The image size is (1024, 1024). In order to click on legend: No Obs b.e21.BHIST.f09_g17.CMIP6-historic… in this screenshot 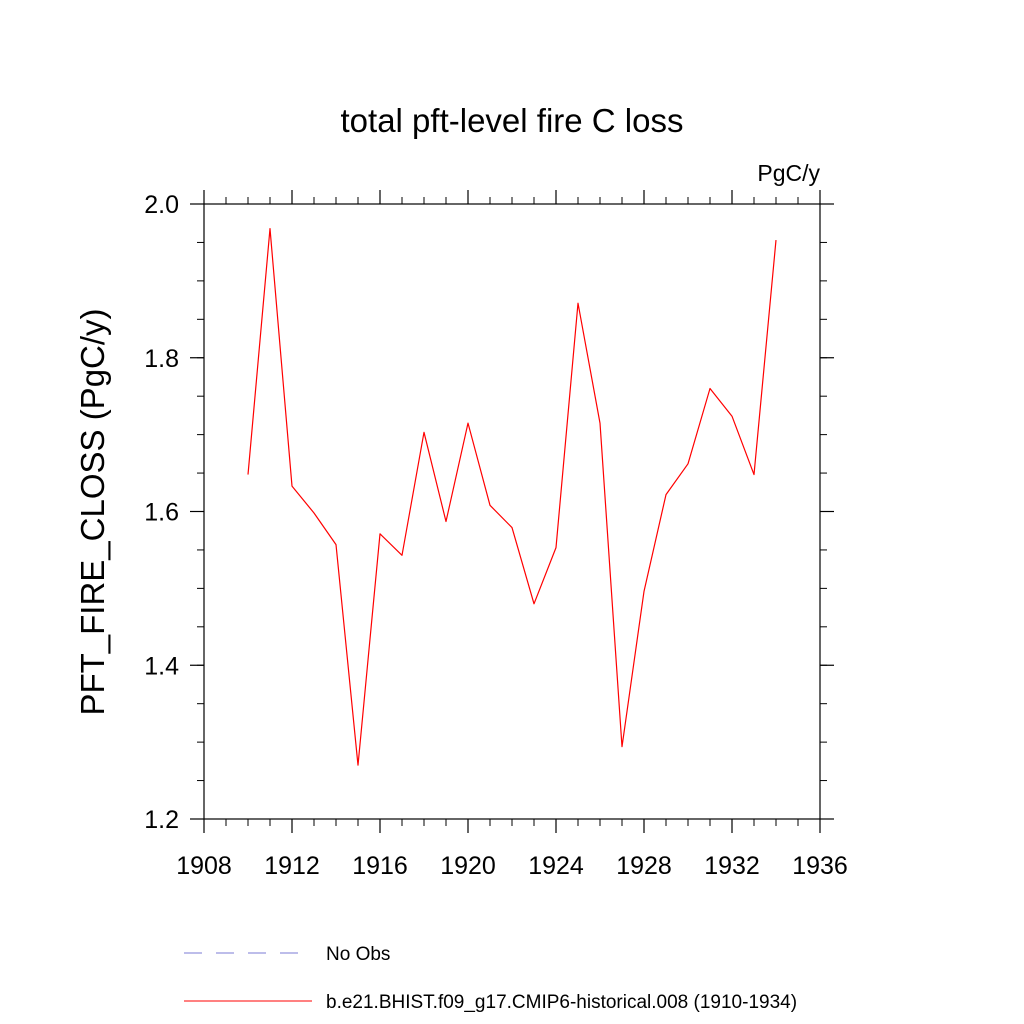, I will do `click(490, 978)`.